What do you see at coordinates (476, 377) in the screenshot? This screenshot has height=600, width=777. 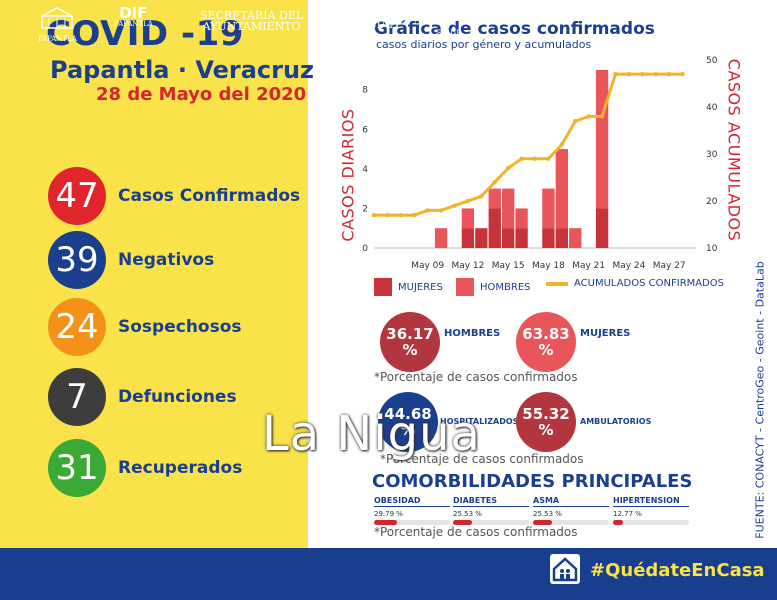 I see `gender-note: *Porcentaje de casos confirmados` at bounding box center [476, 377].